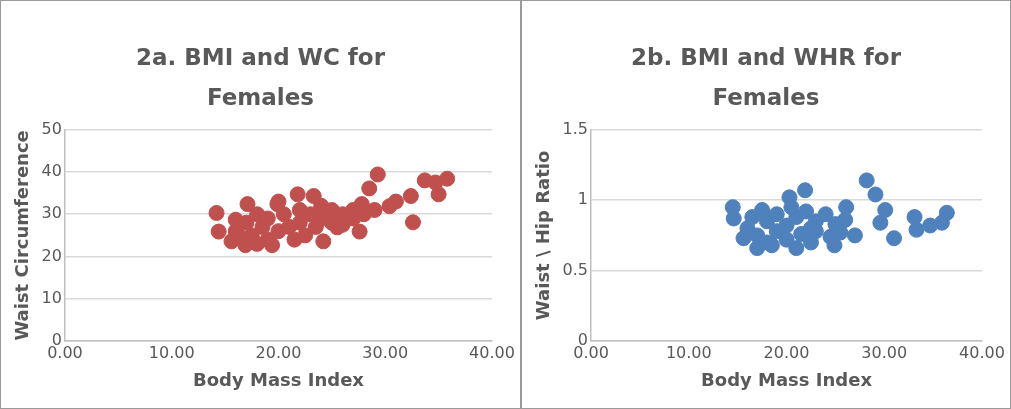  I want to click on y-axis-title: Waist Circumference, so click(22, 235).